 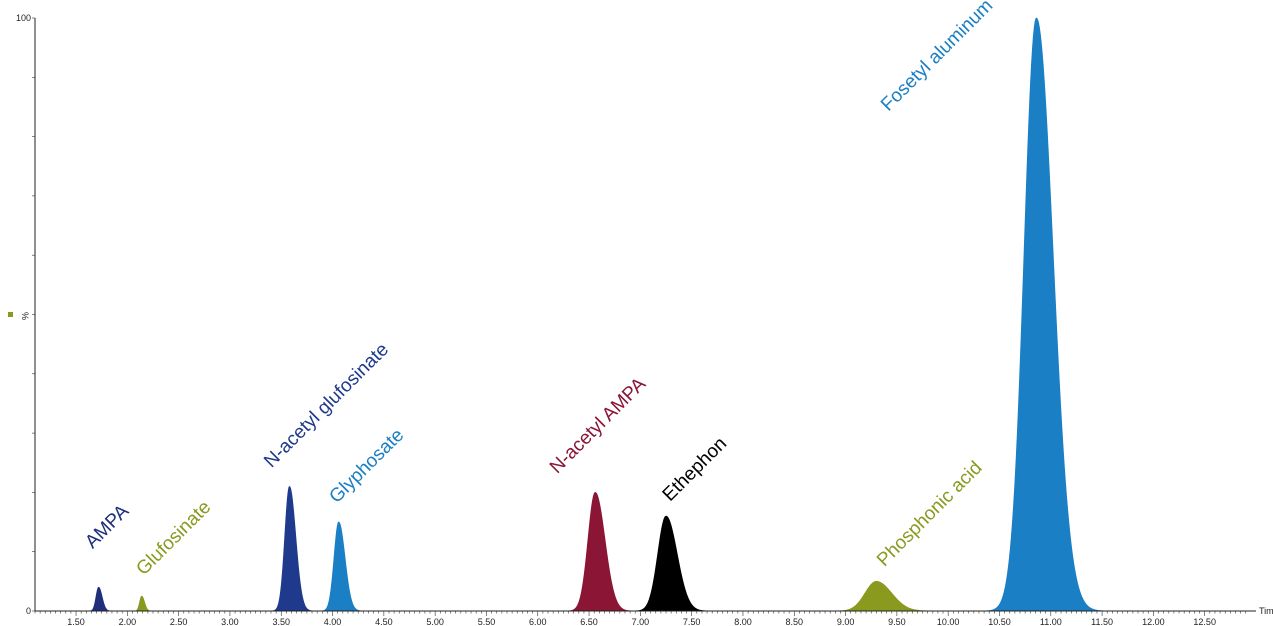 What do you see at coordinates (897, 621) in the screenshot?
I see `x-tick-label: 9.50` at bounding box center [897, 621].